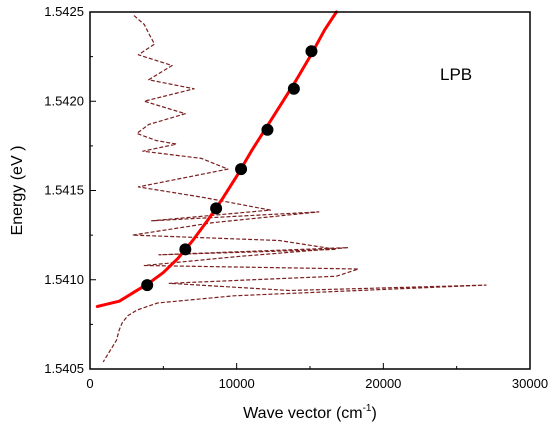 The width and height of the screenshot is (553, 428). I want to click on x-tick-label: 20000, so click(383, 383).